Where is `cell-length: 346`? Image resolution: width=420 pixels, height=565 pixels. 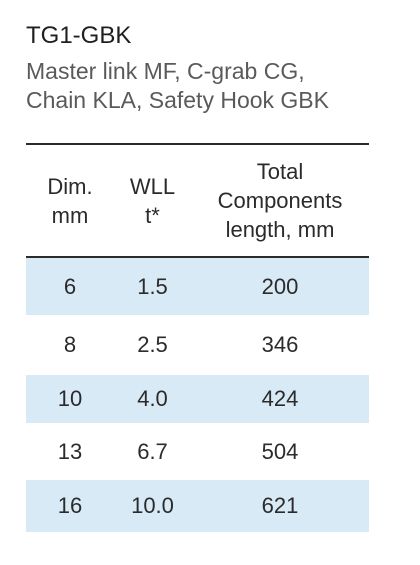 cell-length: 346 is located at coordinates (280, 344).